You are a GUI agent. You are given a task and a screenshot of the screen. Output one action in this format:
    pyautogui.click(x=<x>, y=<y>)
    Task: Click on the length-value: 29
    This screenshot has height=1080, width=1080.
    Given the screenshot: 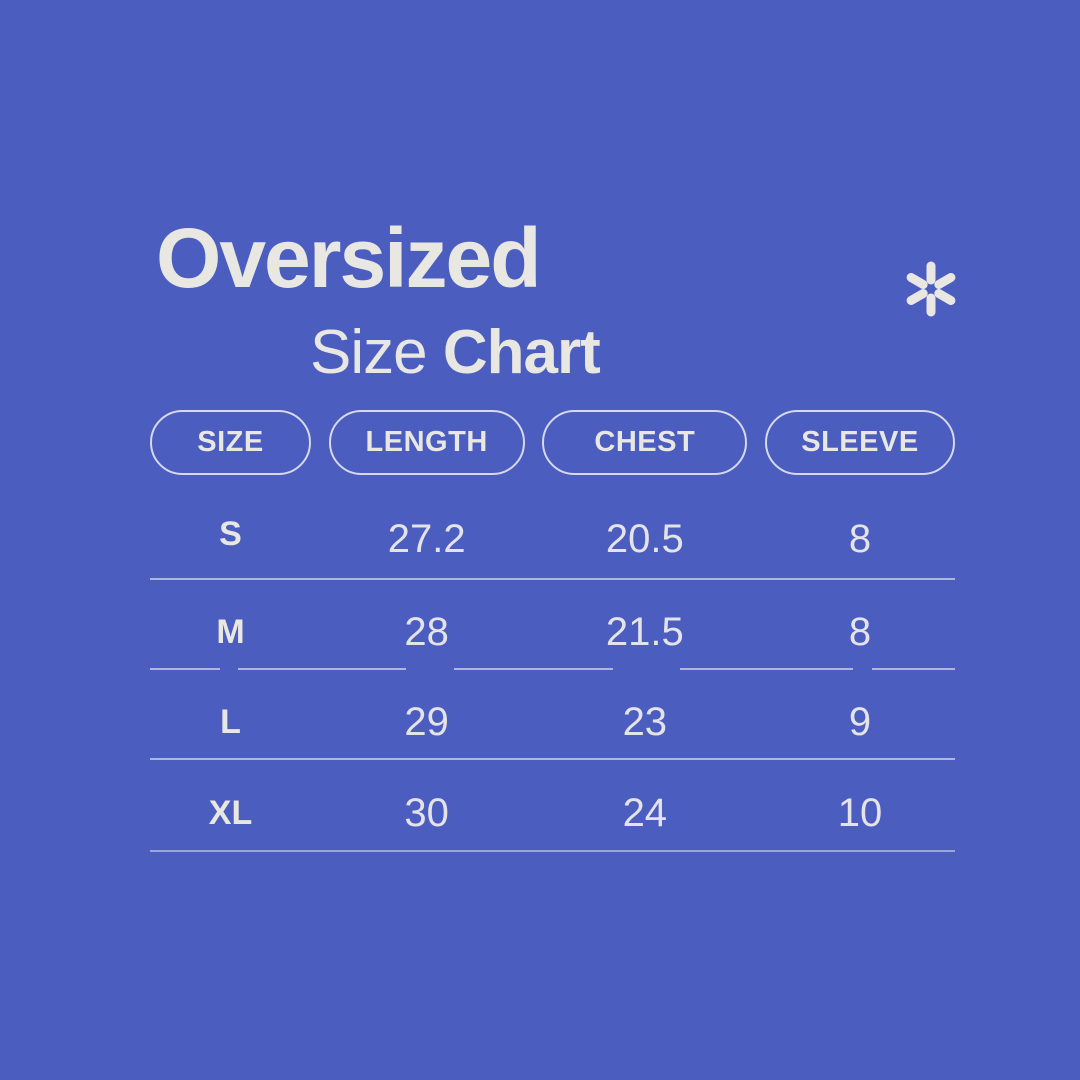 What is the action you would take?
    pyautogui.click(x=426, y=721)
    